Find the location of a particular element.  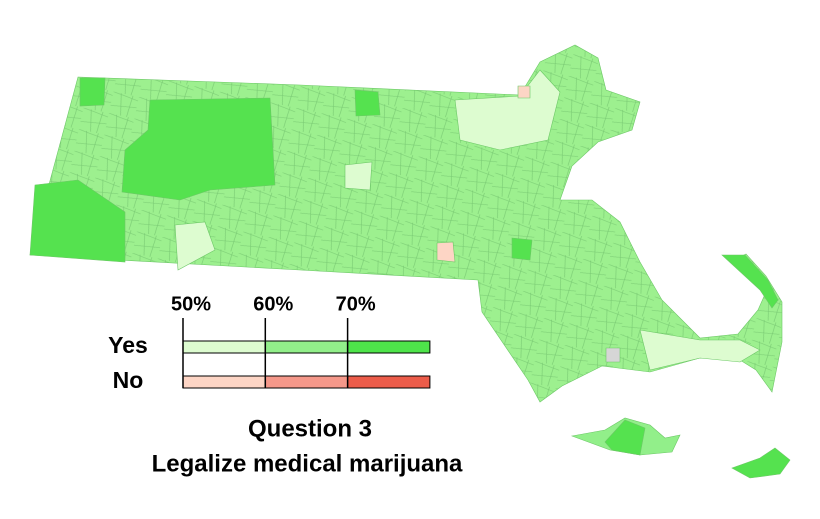

title-line-1: Question 3 is located at coordinates (310, 428).